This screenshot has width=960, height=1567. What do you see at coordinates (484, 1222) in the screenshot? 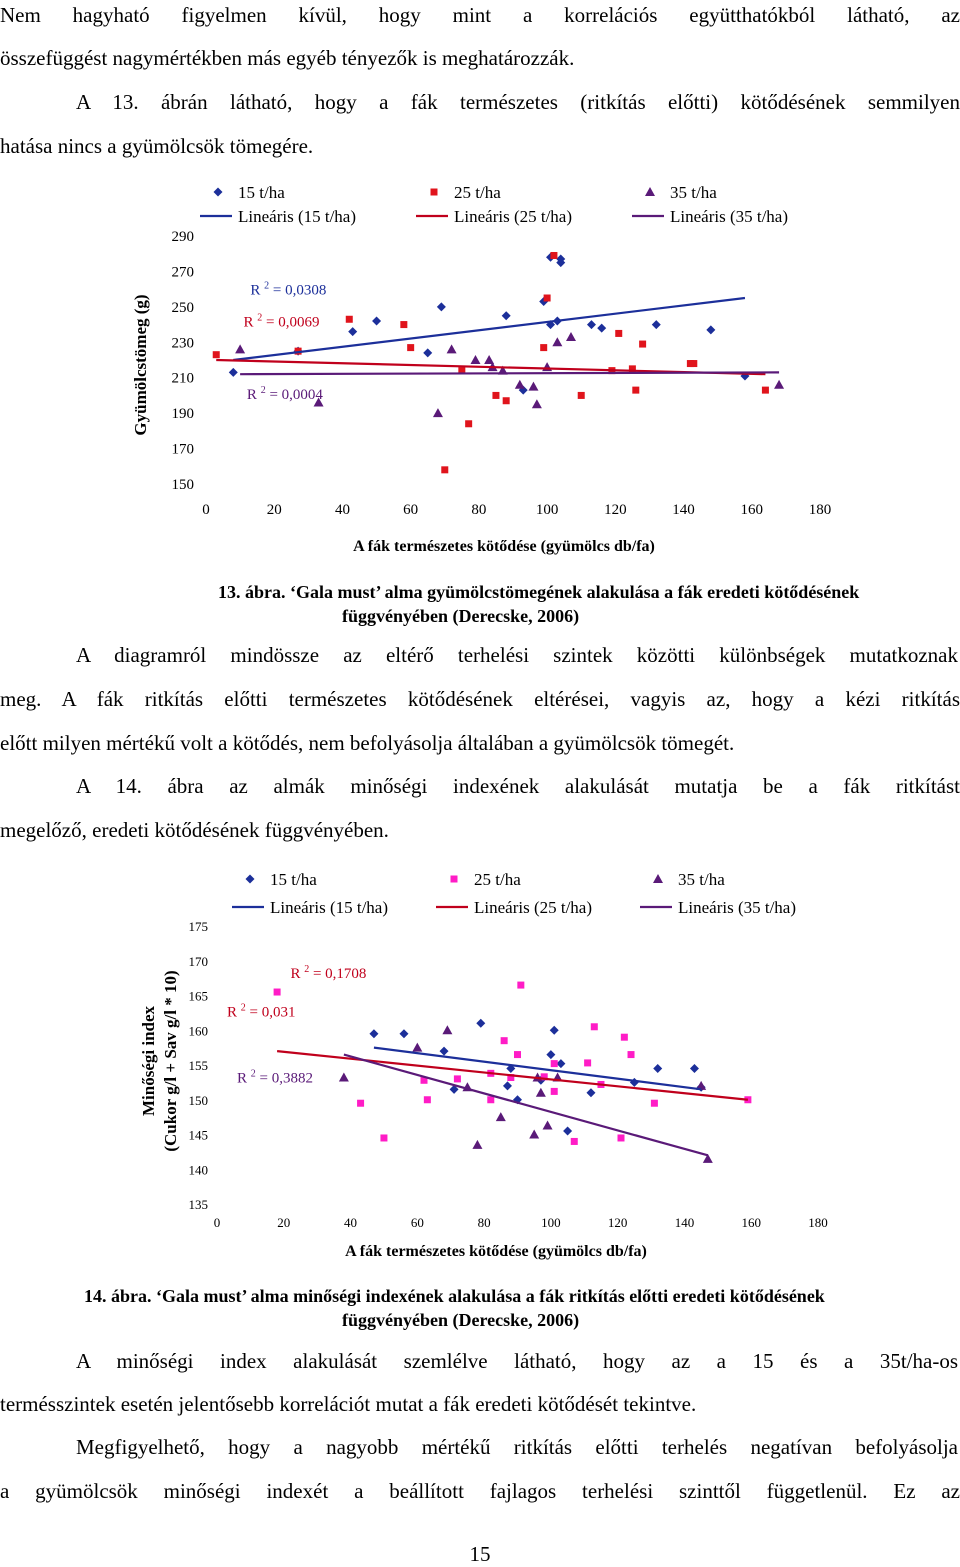
I see `x-tick-label: 80` at bounding box center [484, 1222].